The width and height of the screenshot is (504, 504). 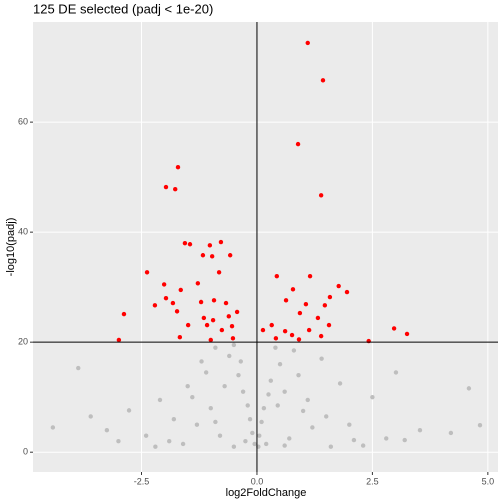 What do you see at coordinates (488, 481) in the screenshot?
I see `x-tick-label: 5.0` at bounding box center [488, 481].